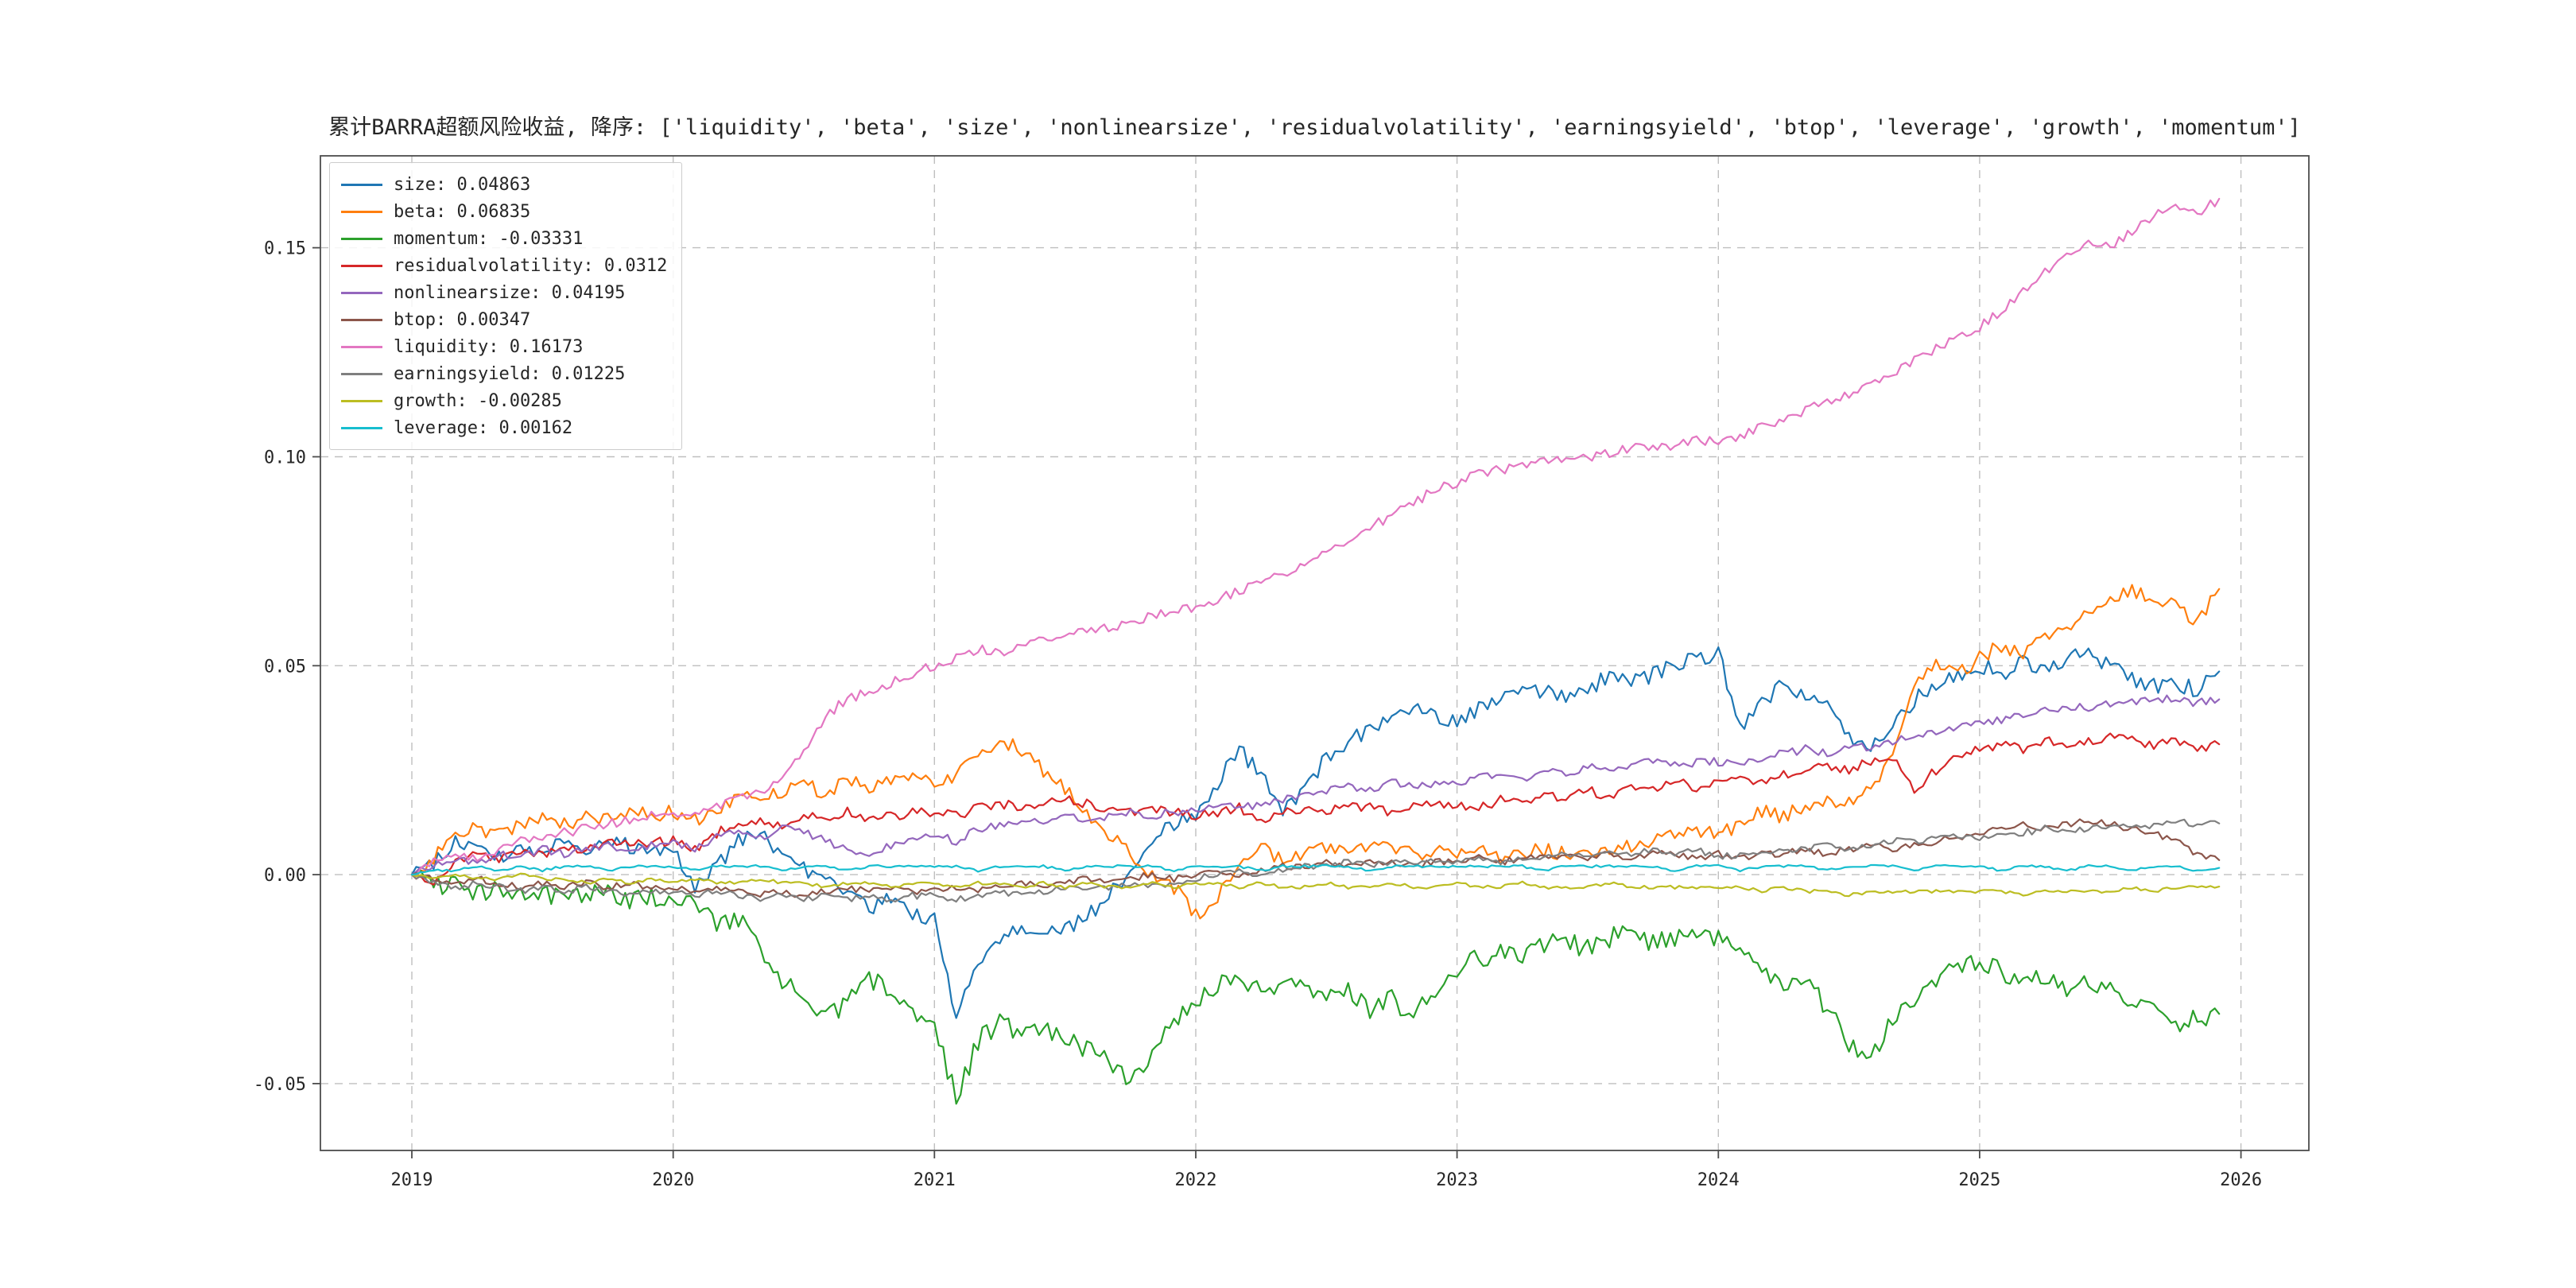 The image size is (2576, 1288). What do you see at coordinates (1316, 870) in the screenshot?
I see `series-line-leverage` at bounding box center [1316, 870].